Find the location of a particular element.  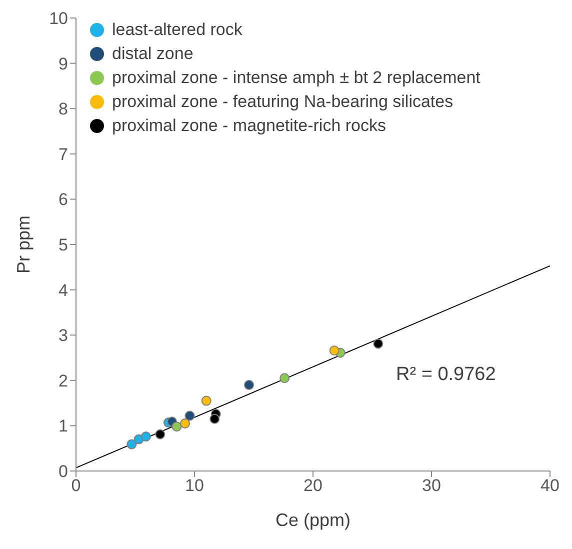

legend-label: proximal zone - intense amph ± bt 2 replacement is located at coordinates (296, 78).